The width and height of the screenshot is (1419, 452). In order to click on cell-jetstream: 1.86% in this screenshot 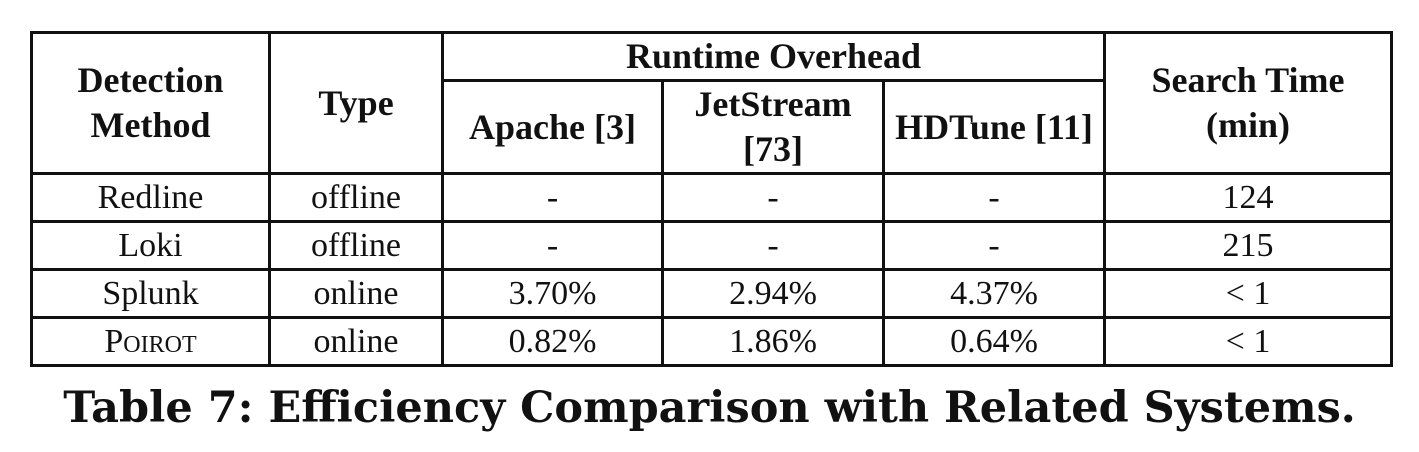, I will do `click(773, 341)`.